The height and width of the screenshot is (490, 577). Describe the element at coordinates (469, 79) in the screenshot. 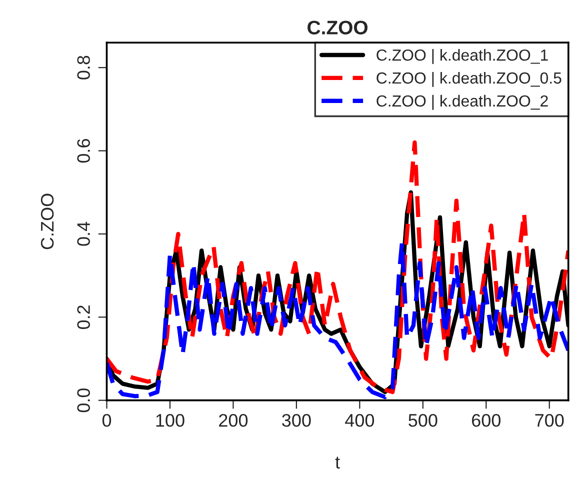

I see `legend-label: C.ZOO | k.death.ZOO_0.5` at that location.